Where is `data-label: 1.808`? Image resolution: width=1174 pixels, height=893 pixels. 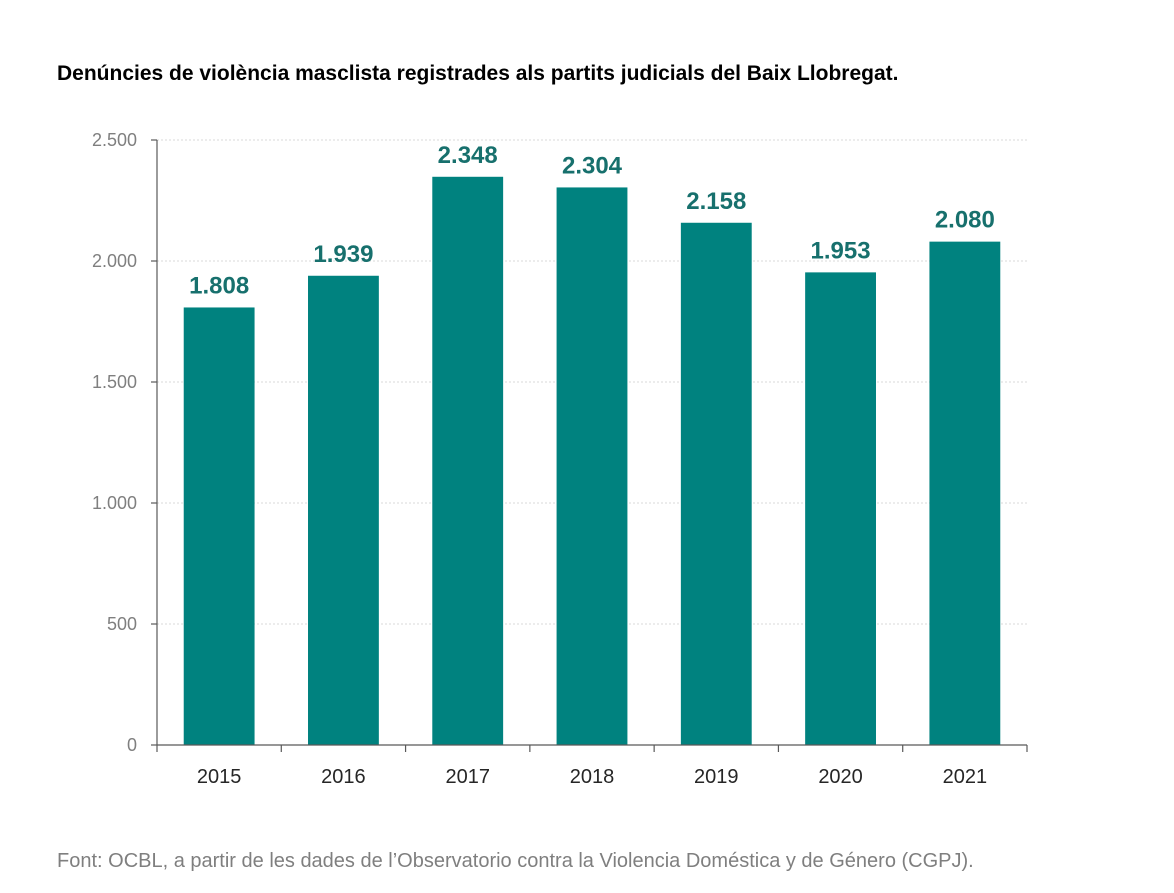 data-label: 1.808 is located at coordinates (219, 285).